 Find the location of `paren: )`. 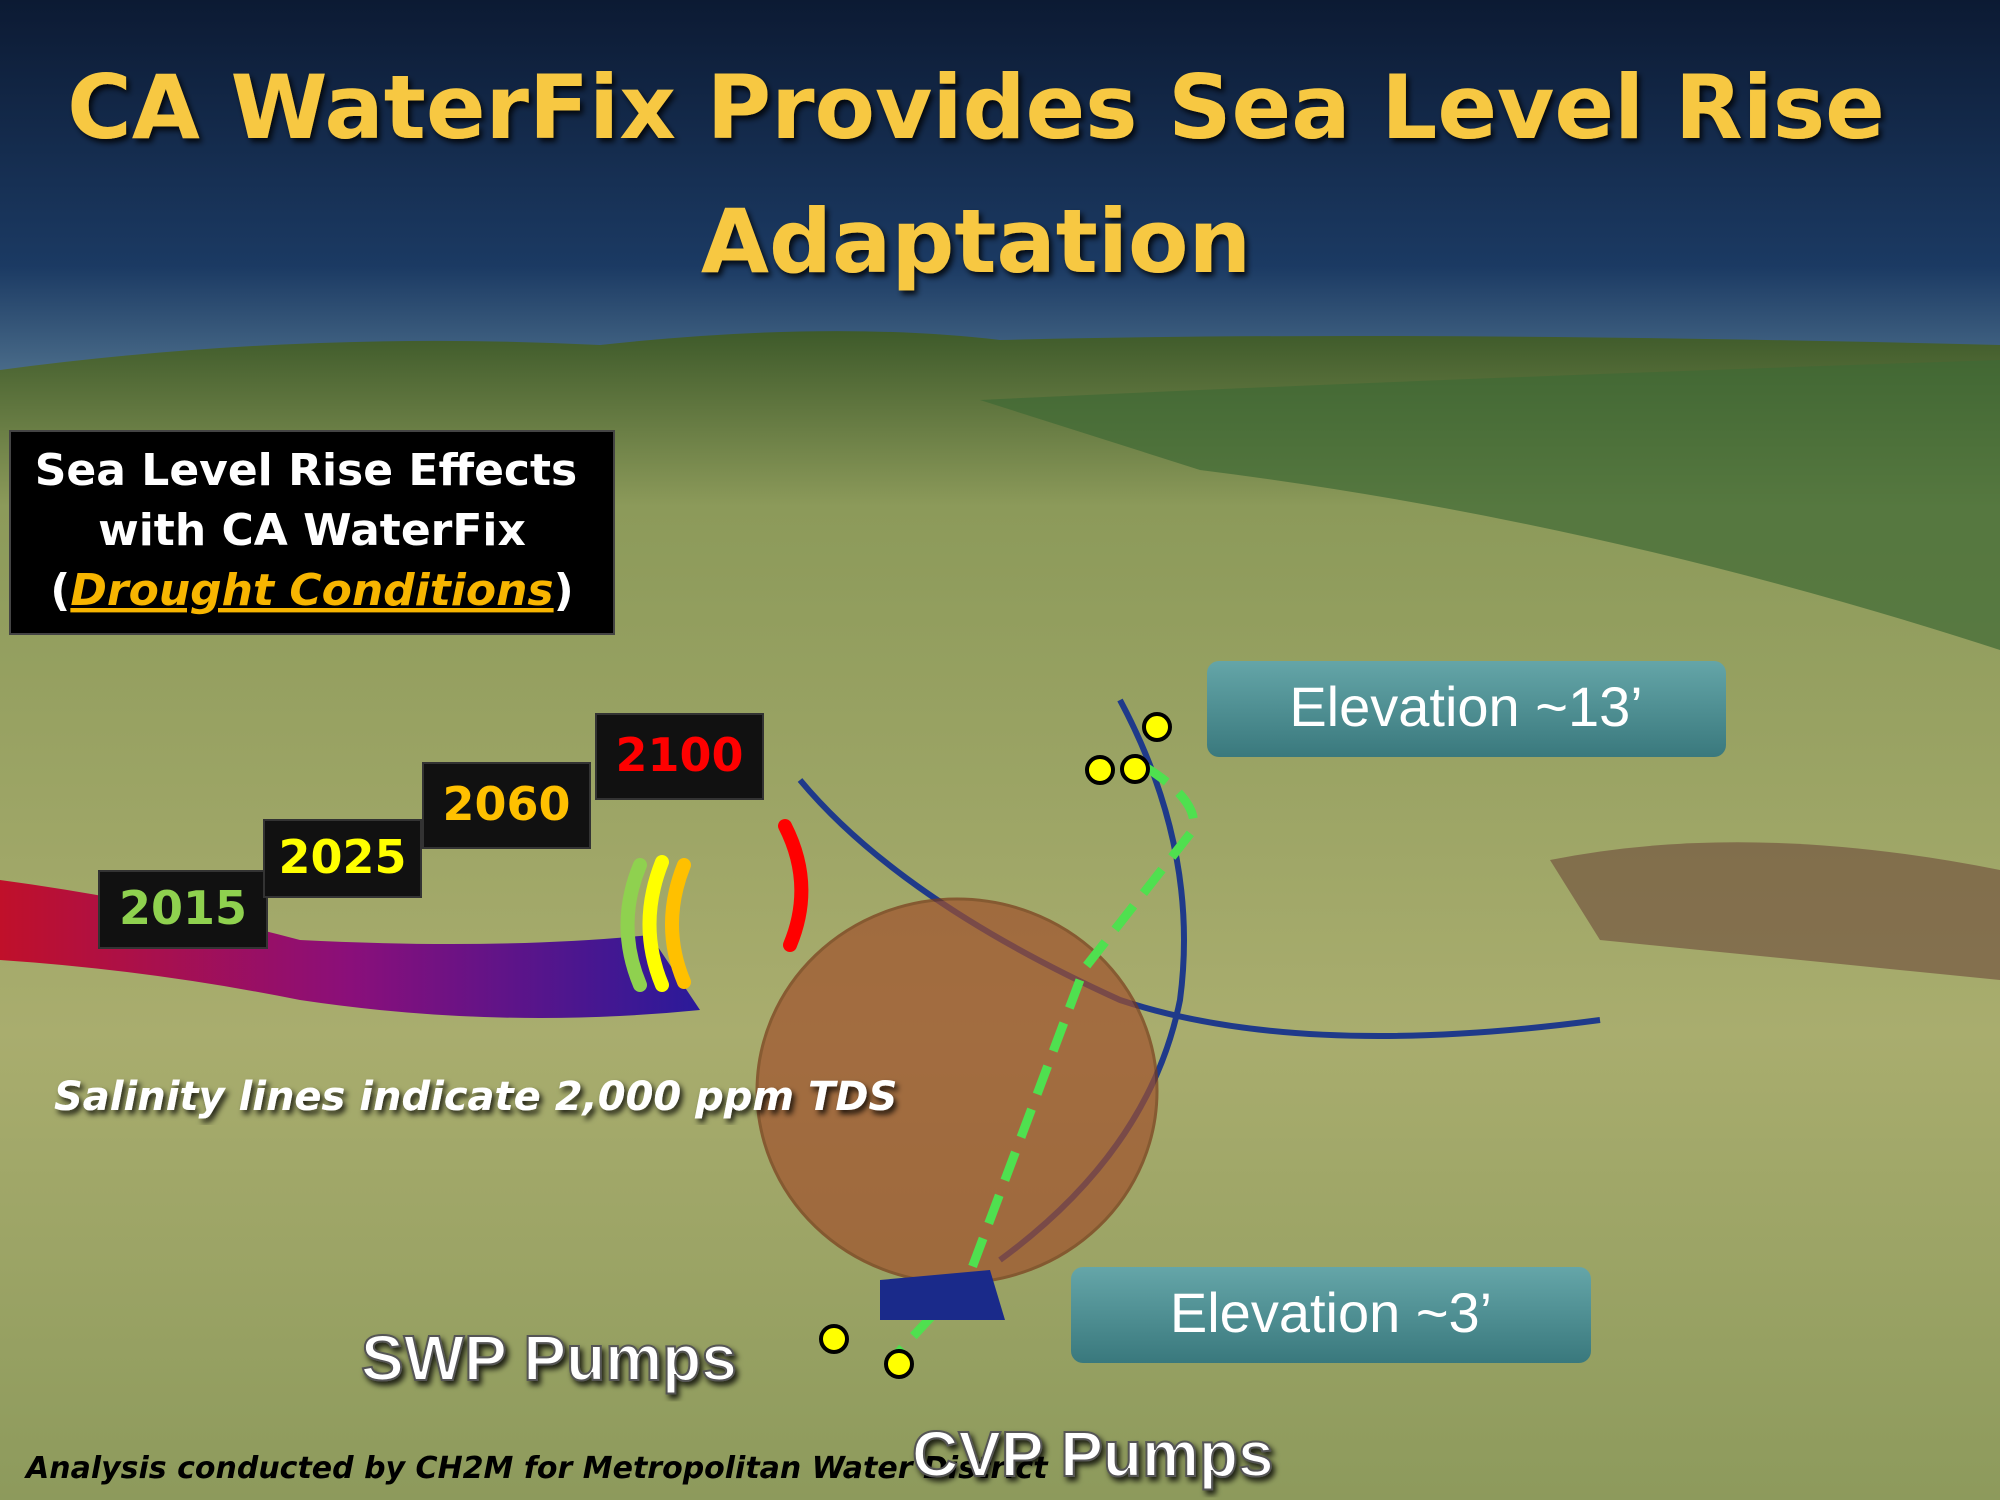

paren: ) is located at coordinates (564, 590).